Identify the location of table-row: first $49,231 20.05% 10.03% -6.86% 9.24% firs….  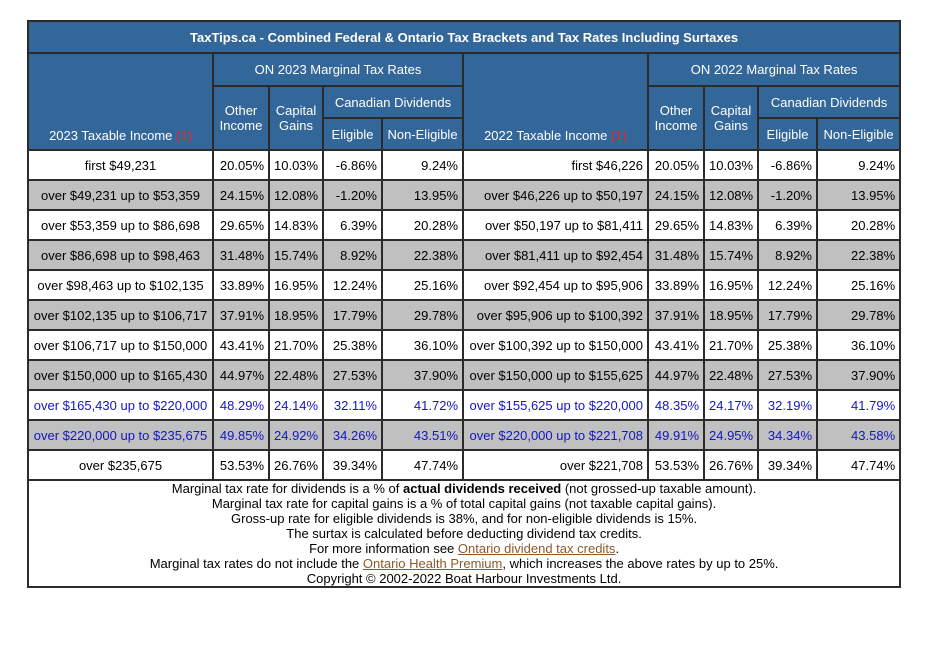
(464, 165).